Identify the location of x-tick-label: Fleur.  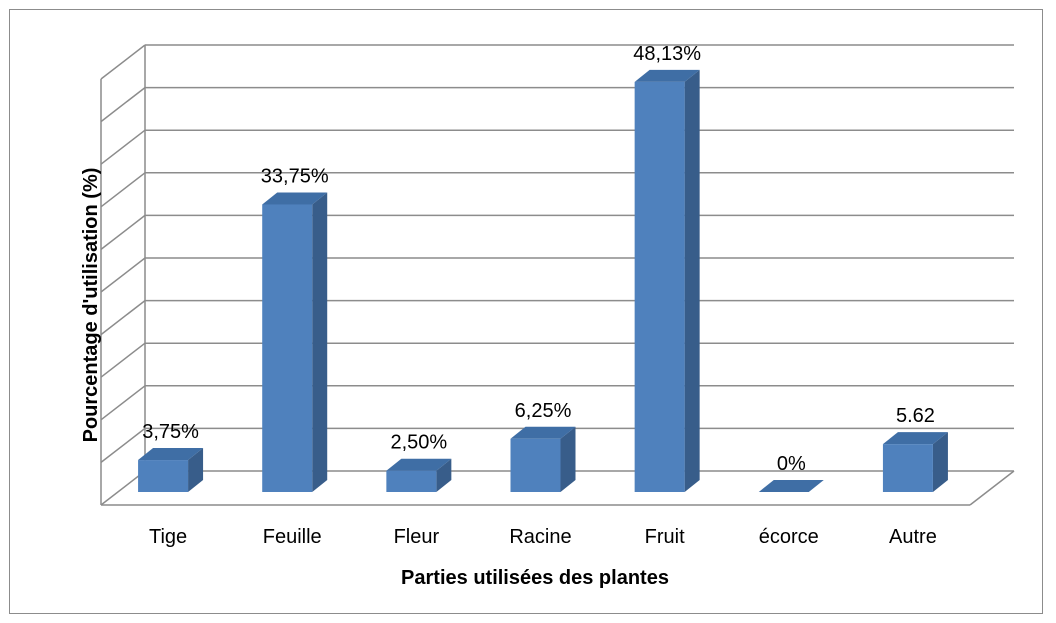
(417, 537).